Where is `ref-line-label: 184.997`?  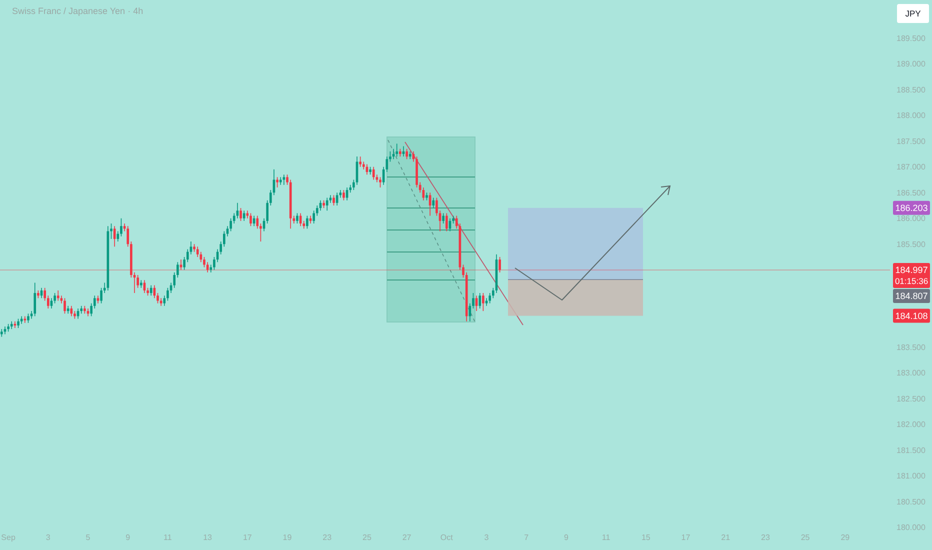
ref-line-label: 184.997 is located at coordinates (911, 270).